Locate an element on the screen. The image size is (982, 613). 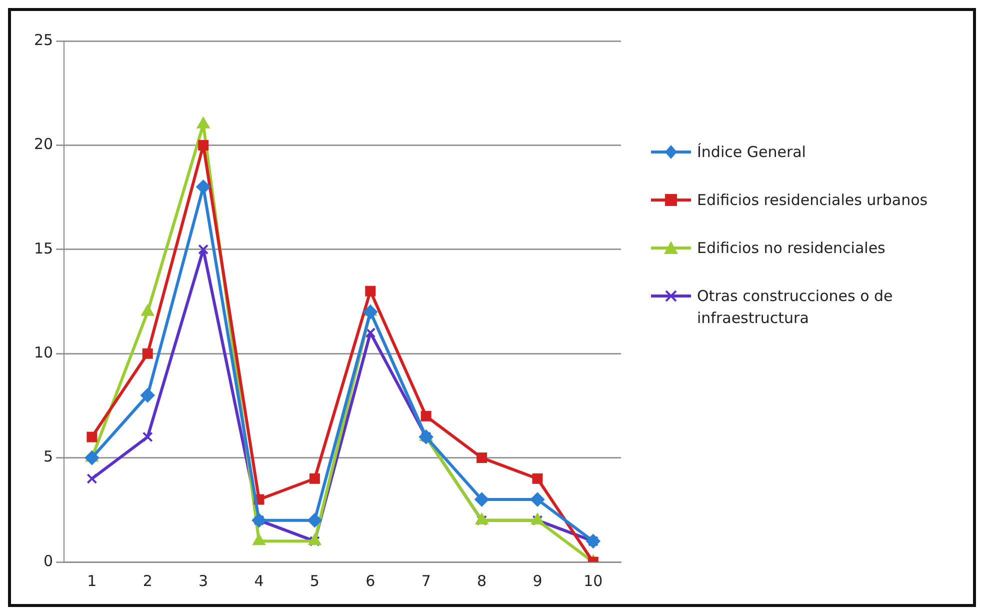
y-tick-label: 10 is located at coordinates (44, 352).